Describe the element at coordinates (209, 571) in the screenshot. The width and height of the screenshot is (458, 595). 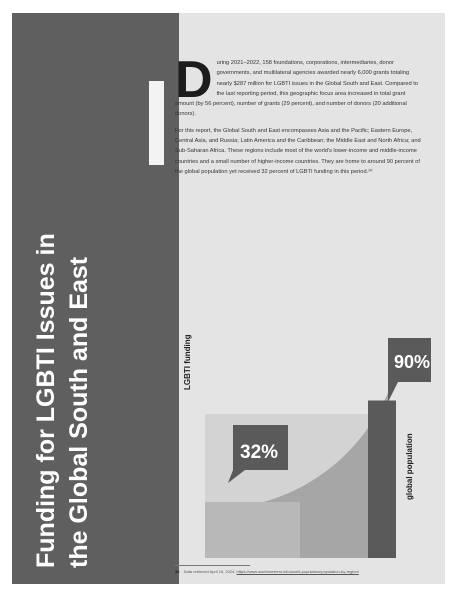
I see `footnote-text: Data retrieved April 15, 2024.` at that location.